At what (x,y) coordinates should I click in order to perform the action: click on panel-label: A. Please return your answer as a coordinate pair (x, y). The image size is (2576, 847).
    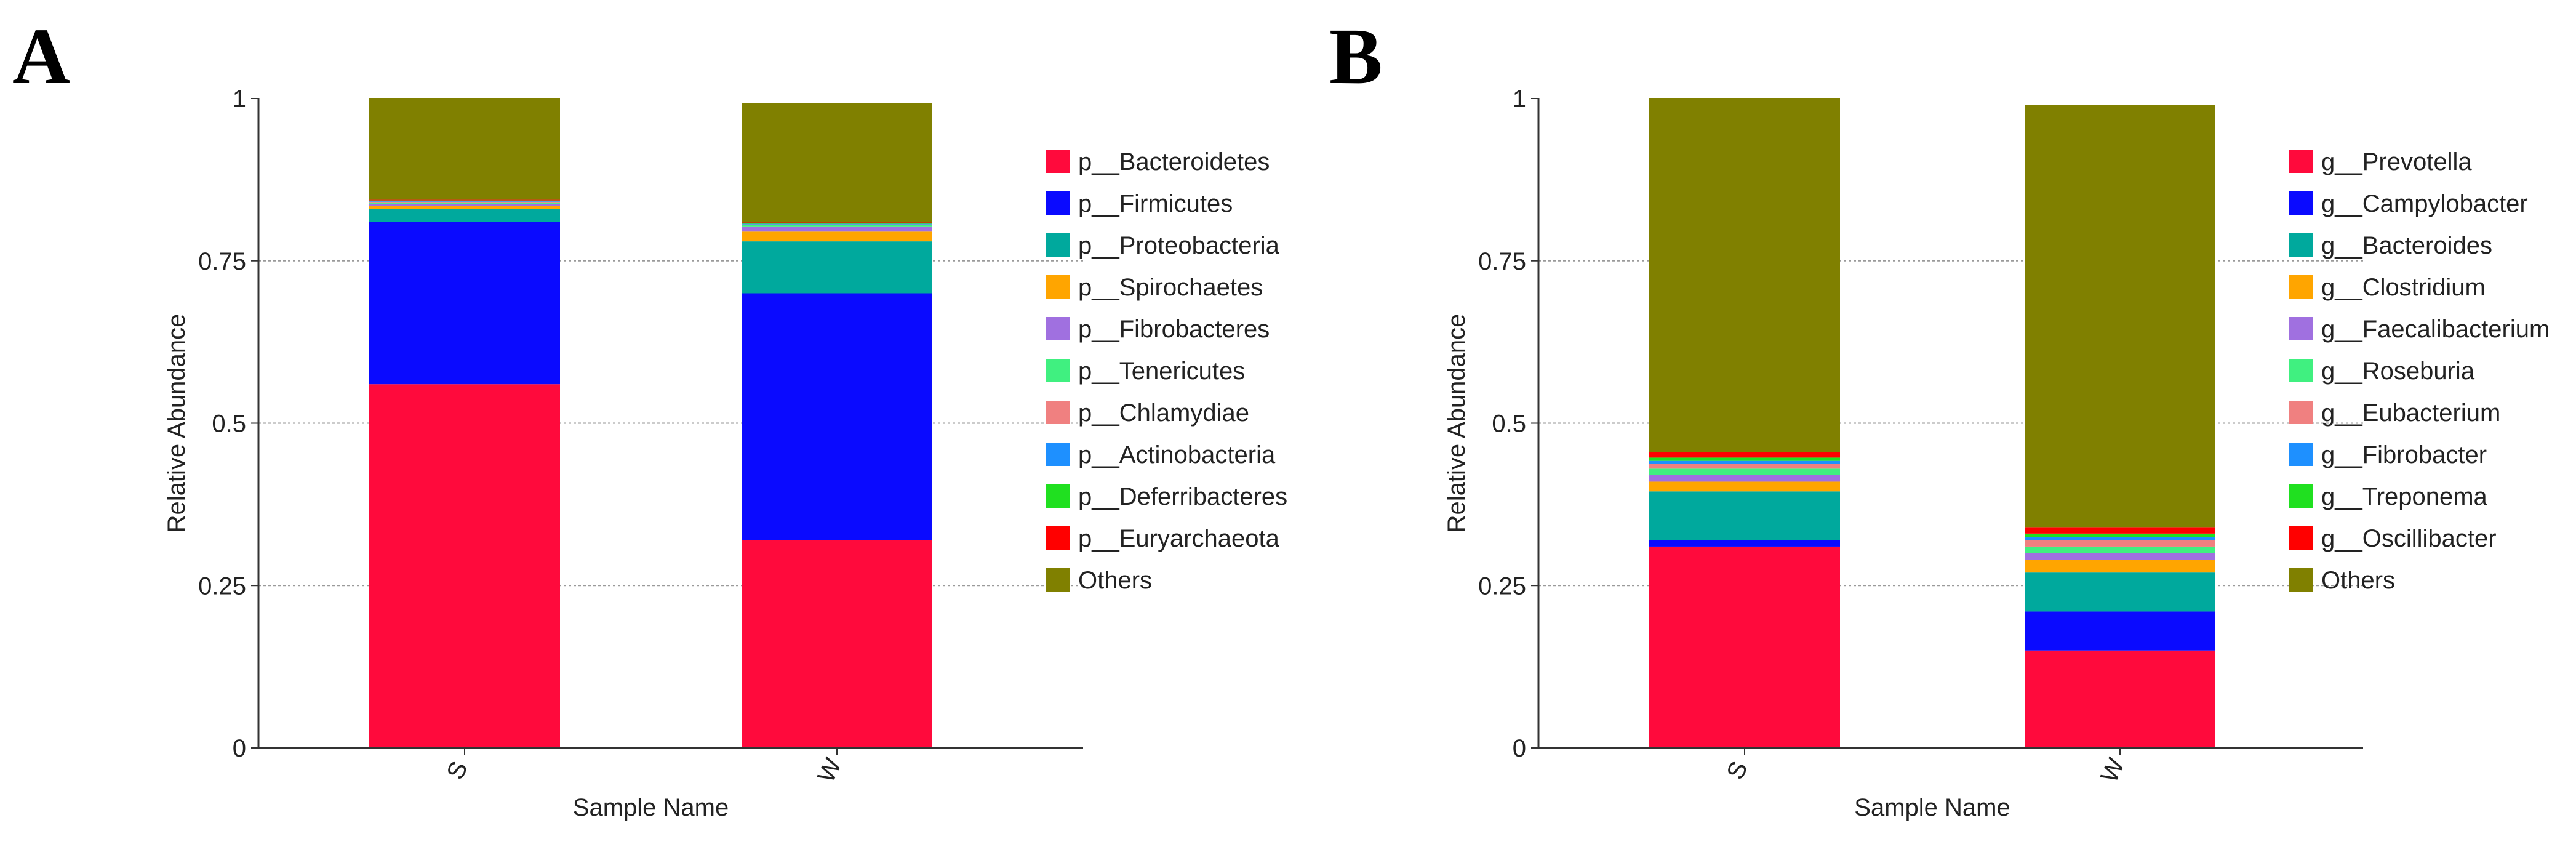
    Looking at the image, I should click on (41, 57).